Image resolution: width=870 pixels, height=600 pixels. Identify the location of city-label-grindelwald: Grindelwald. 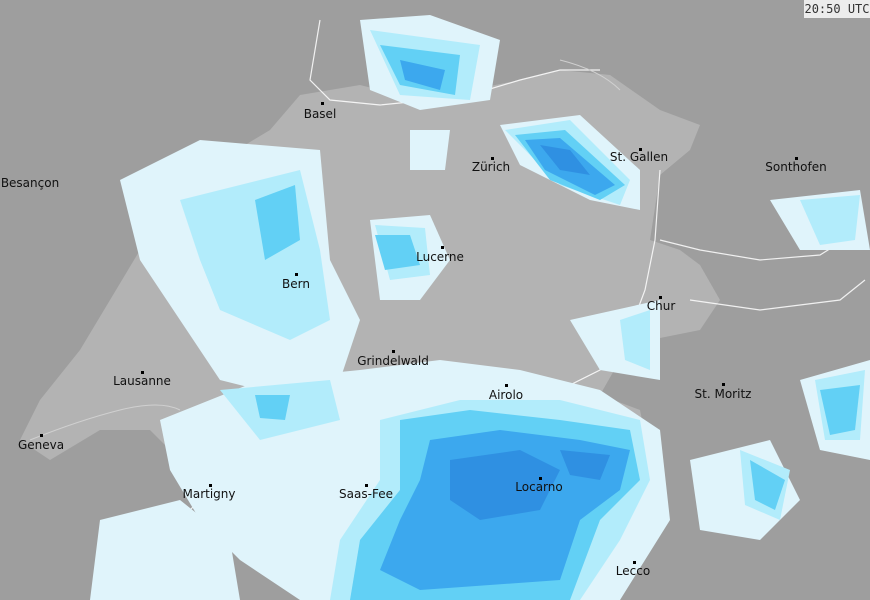
(393, 361).